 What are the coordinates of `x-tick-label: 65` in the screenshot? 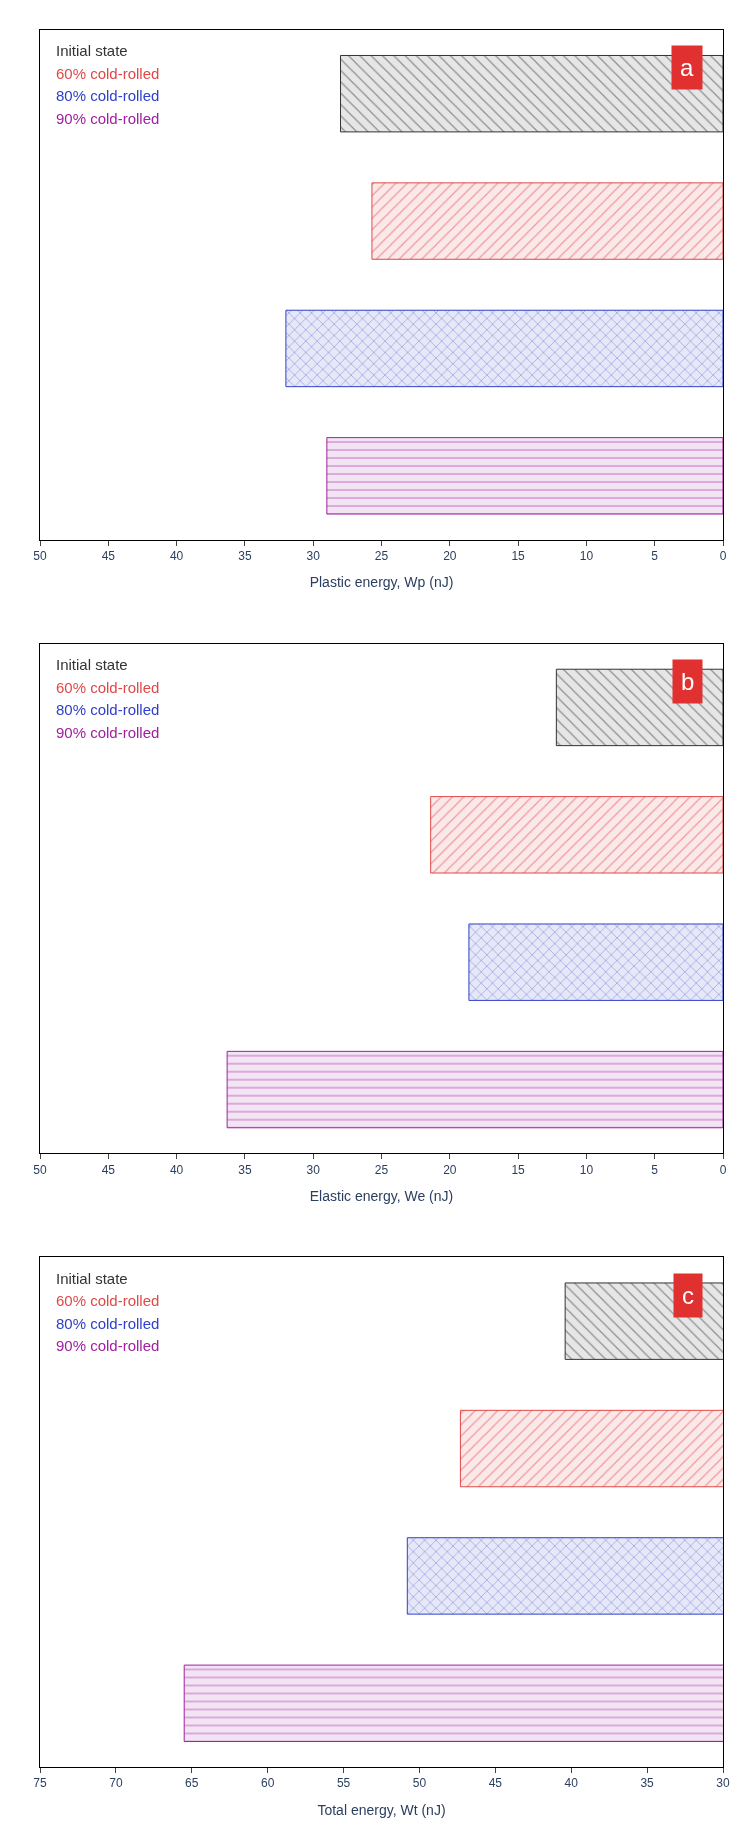 It's located at (192, 1783).